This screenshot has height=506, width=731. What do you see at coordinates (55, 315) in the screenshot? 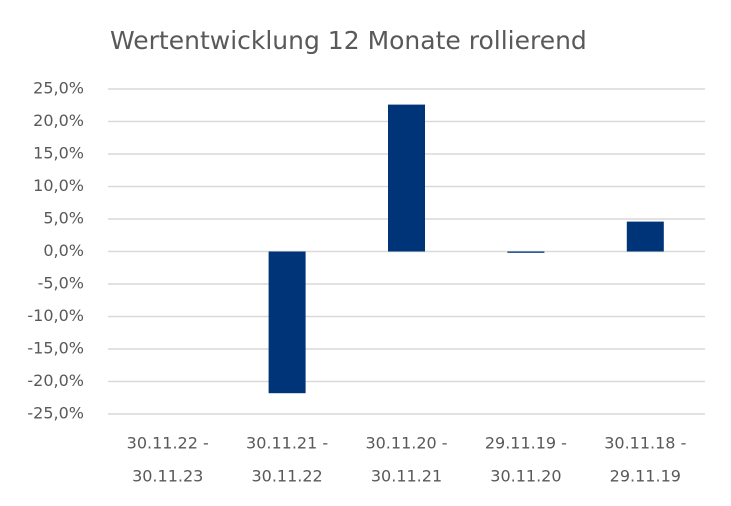
I see `y-tick-label: -10,0%` at bounding box center [55, 315].